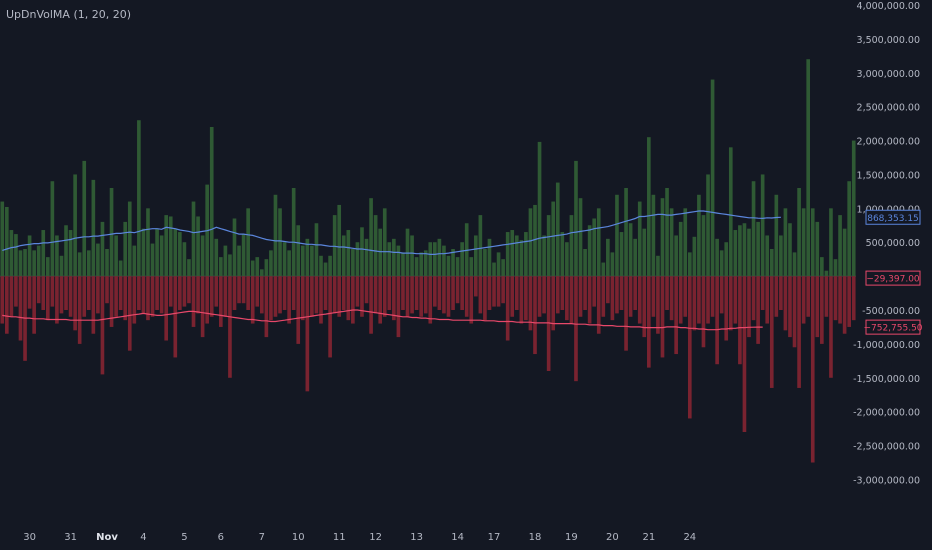  I want to click on x-tick-label: Nov, so click(107, 537).